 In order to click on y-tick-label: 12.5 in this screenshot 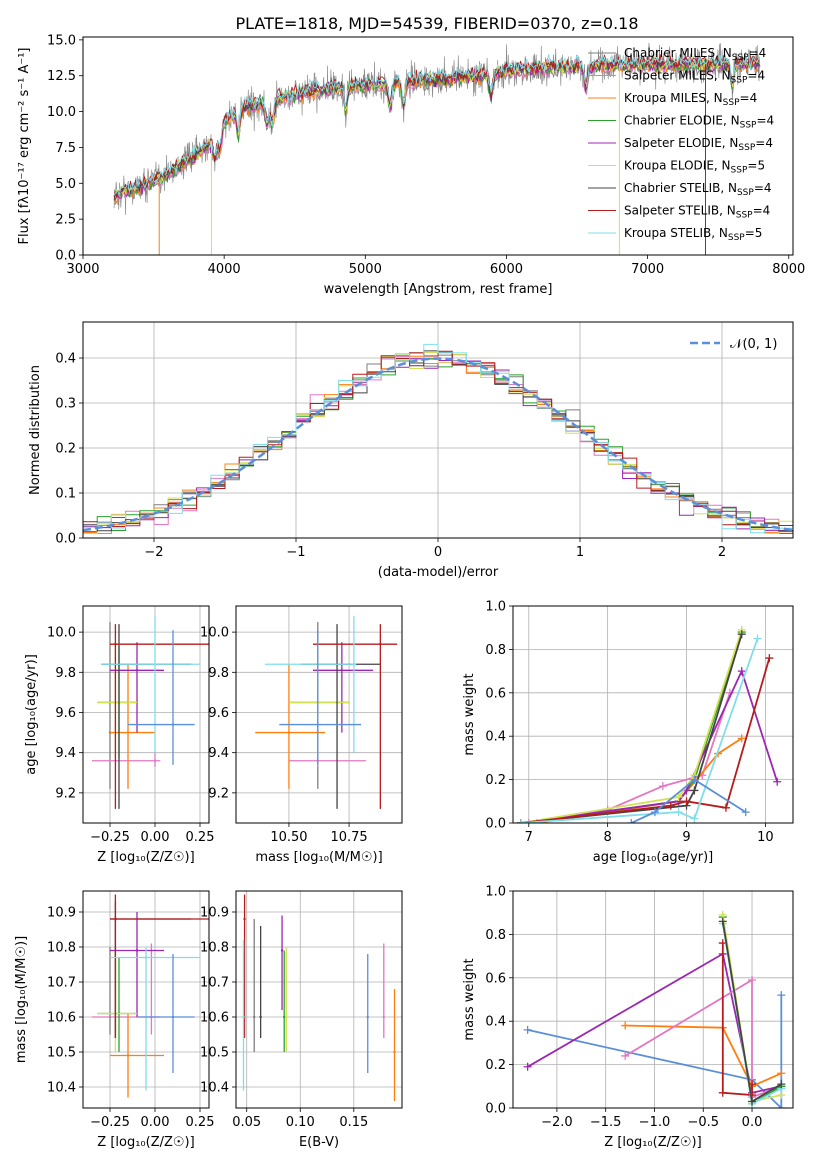, I will do `click(61, 76)`.